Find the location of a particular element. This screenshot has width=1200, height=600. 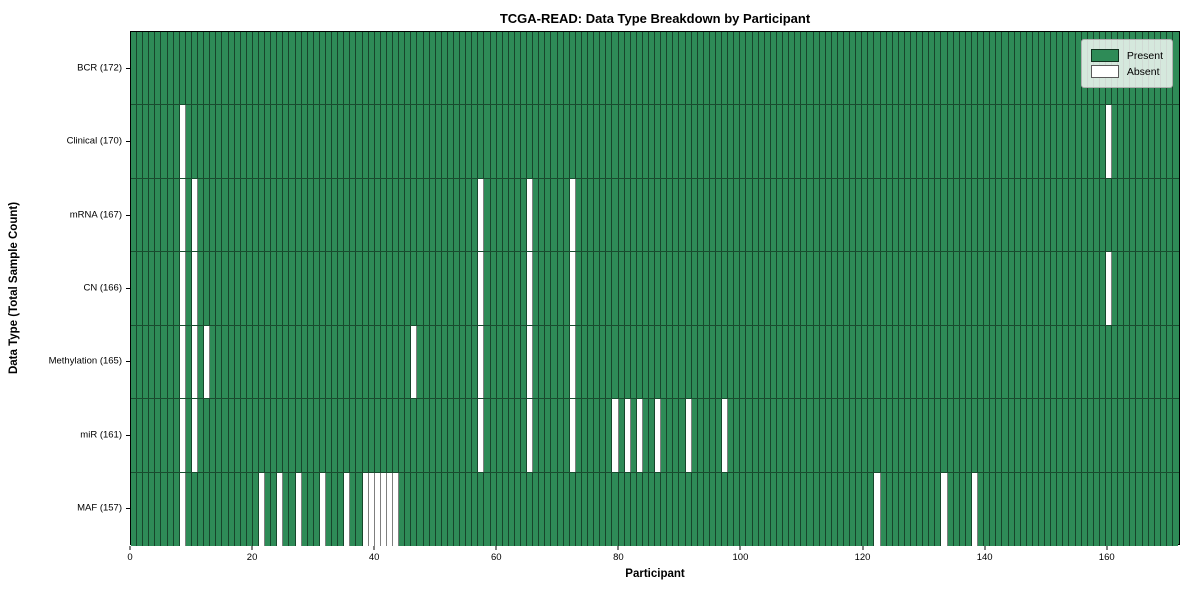

x-tick-label-120: 120 is located at coordinates (862, 557).